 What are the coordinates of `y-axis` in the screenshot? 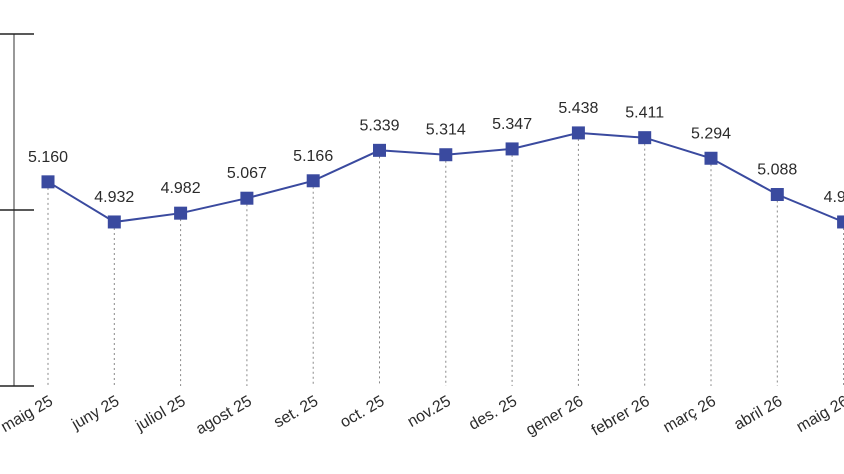 It's located at (17, 210).